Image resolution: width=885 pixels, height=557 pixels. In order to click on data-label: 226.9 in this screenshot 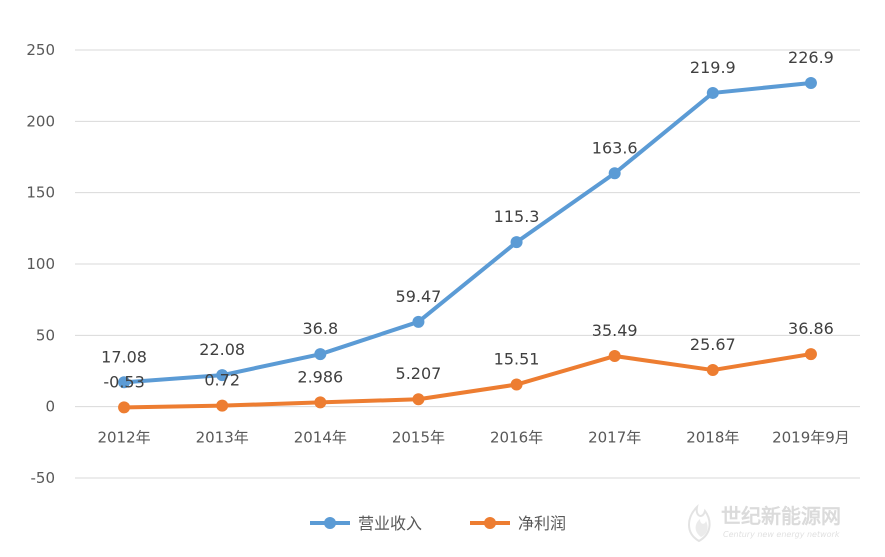, I will do `click(811, 57)`.